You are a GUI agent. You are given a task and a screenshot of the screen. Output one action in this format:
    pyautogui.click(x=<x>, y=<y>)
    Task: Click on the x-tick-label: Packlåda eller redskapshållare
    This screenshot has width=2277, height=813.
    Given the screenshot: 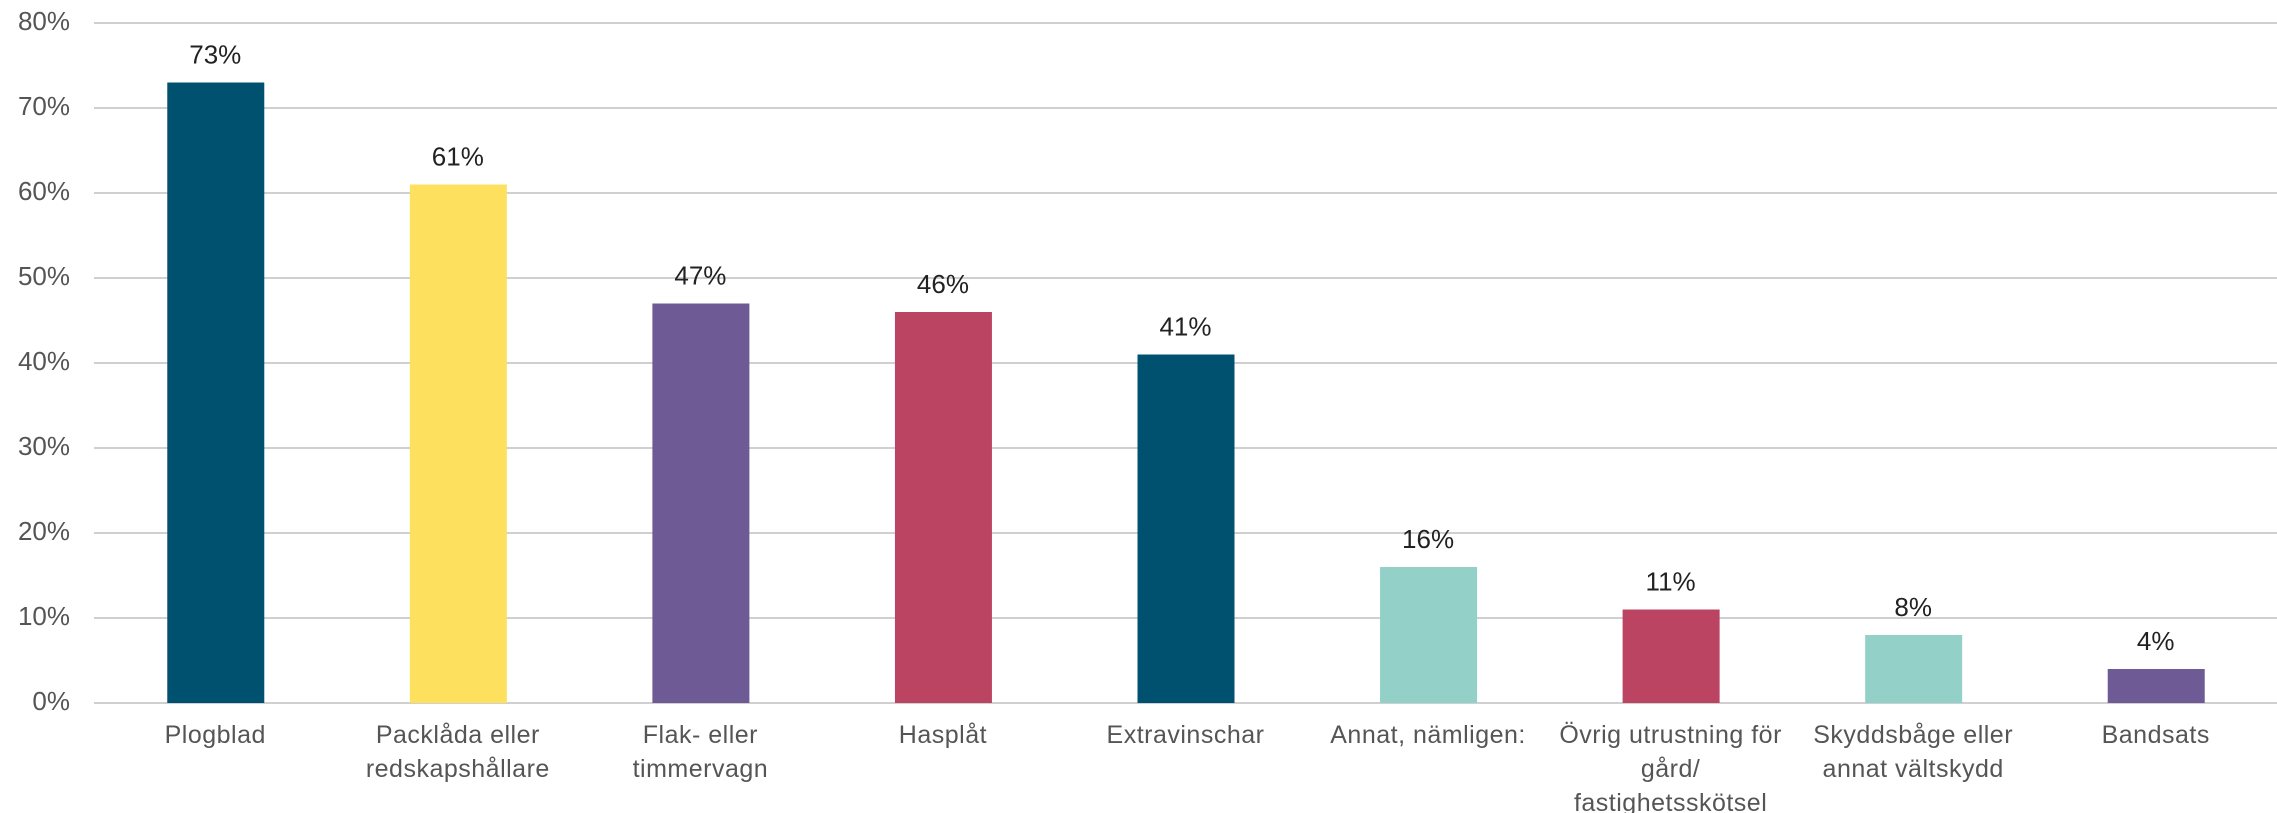 What is the action you would take?
    pyautogui.click(x=457, y=752)
    